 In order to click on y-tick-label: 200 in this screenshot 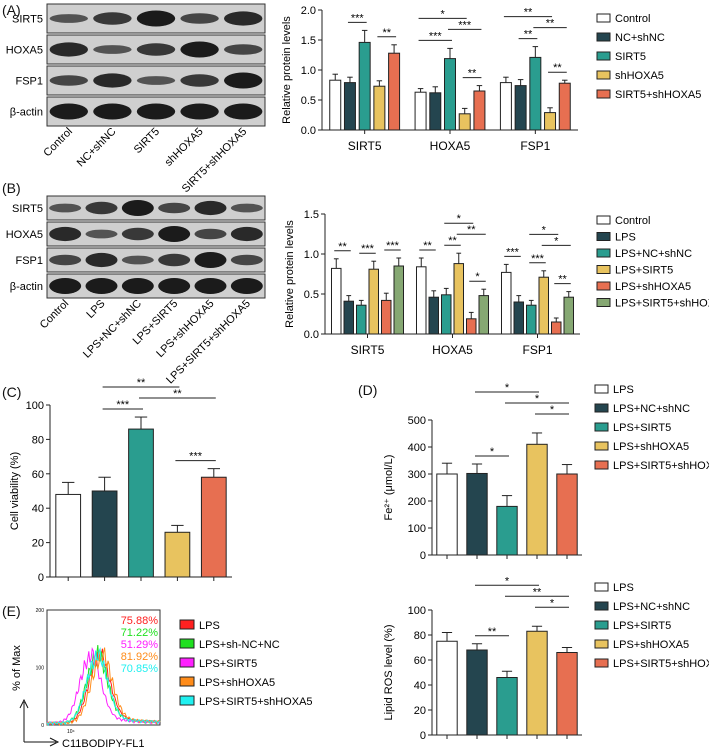, I will do `click(417, 502)`.